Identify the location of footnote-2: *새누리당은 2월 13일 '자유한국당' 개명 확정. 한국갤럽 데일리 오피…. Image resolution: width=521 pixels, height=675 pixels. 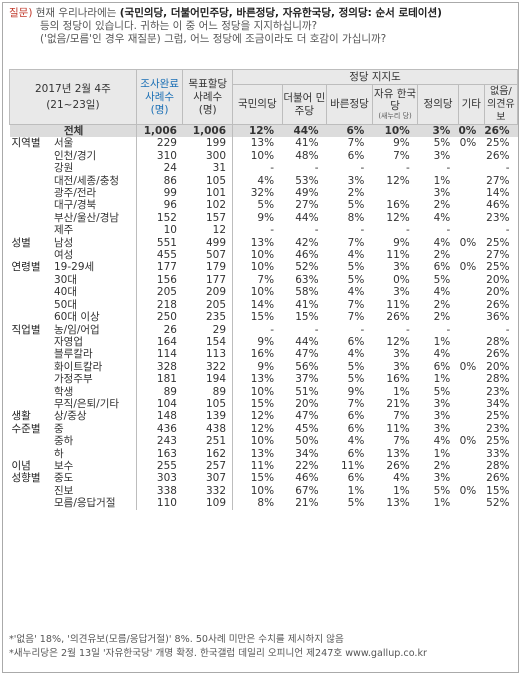
(218, 653).